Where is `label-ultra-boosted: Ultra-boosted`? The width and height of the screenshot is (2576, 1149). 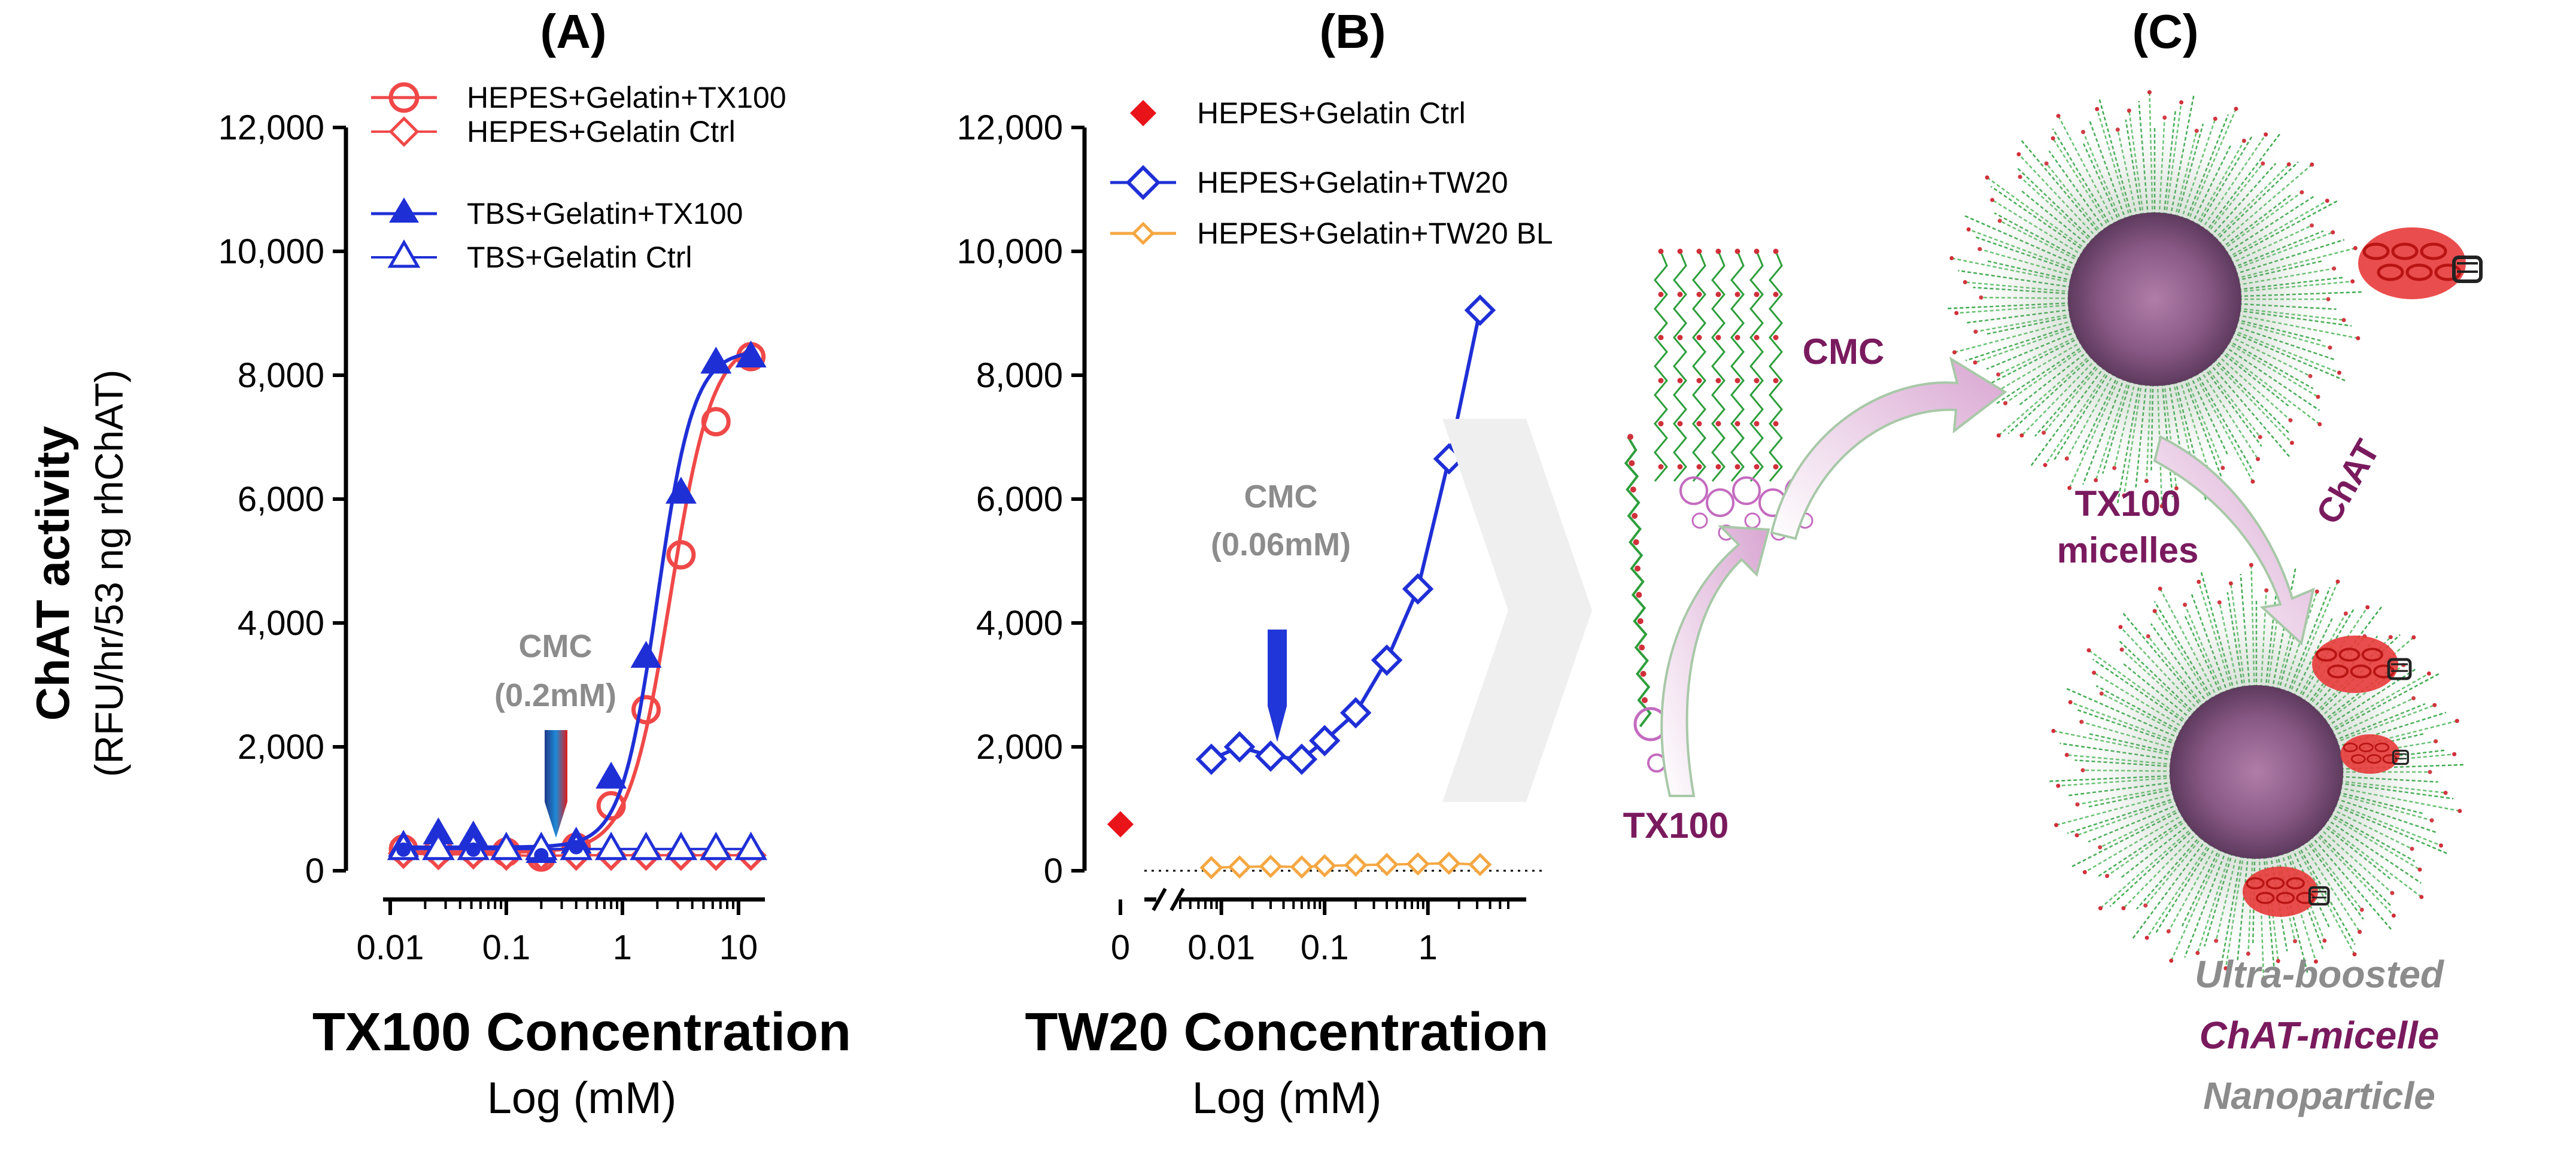
label-ultra-boosted: Ultra-boosted is located at coordinates (2320, 974).